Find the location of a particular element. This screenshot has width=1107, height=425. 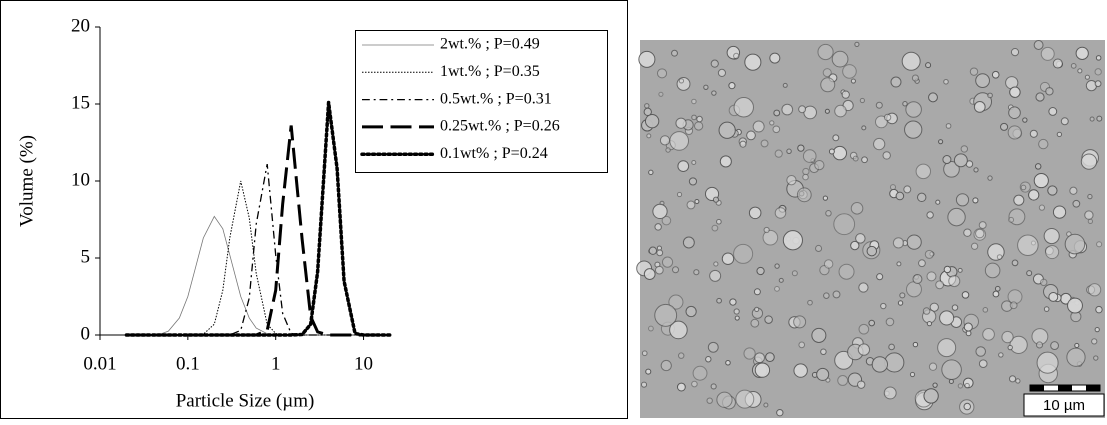

legend-label: 0.5wt.% ; P=0.31 is located at coordinates (496, 98).